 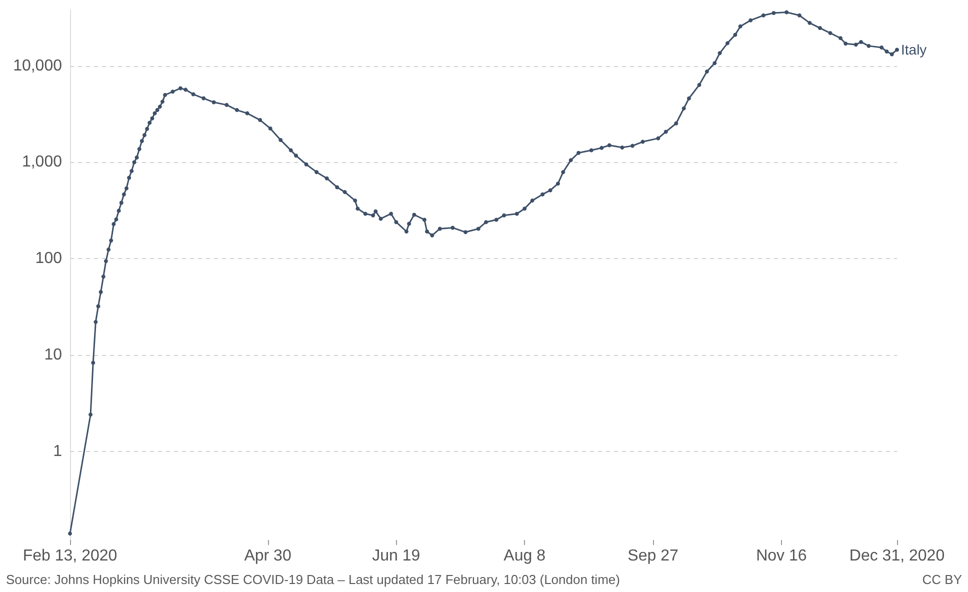 I want to click on text: CC BY, so click(x=942, y=579).